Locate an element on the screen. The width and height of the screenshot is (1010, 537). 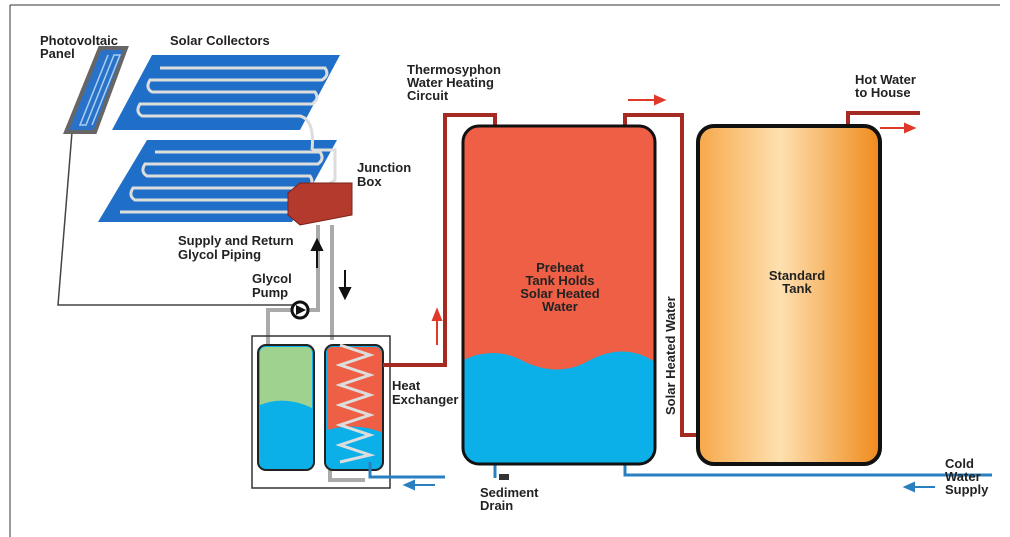
label-line: Solar Heated is located at coordinates (560, 293).